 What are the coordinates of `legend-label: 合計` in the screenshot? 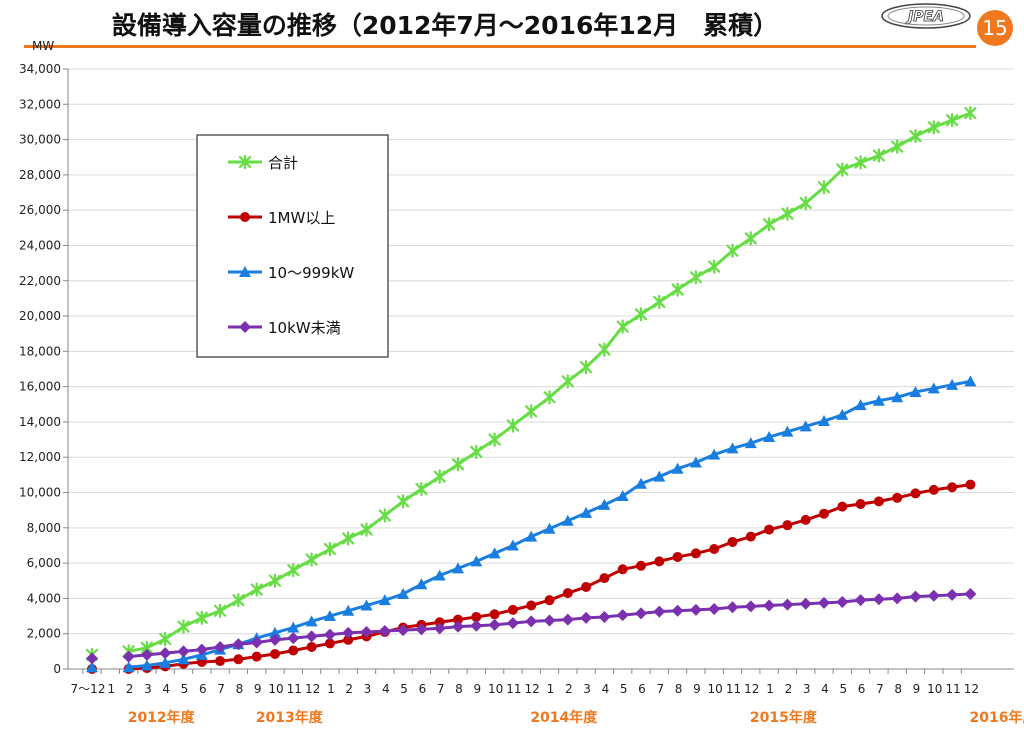 It's located at (283, 163).